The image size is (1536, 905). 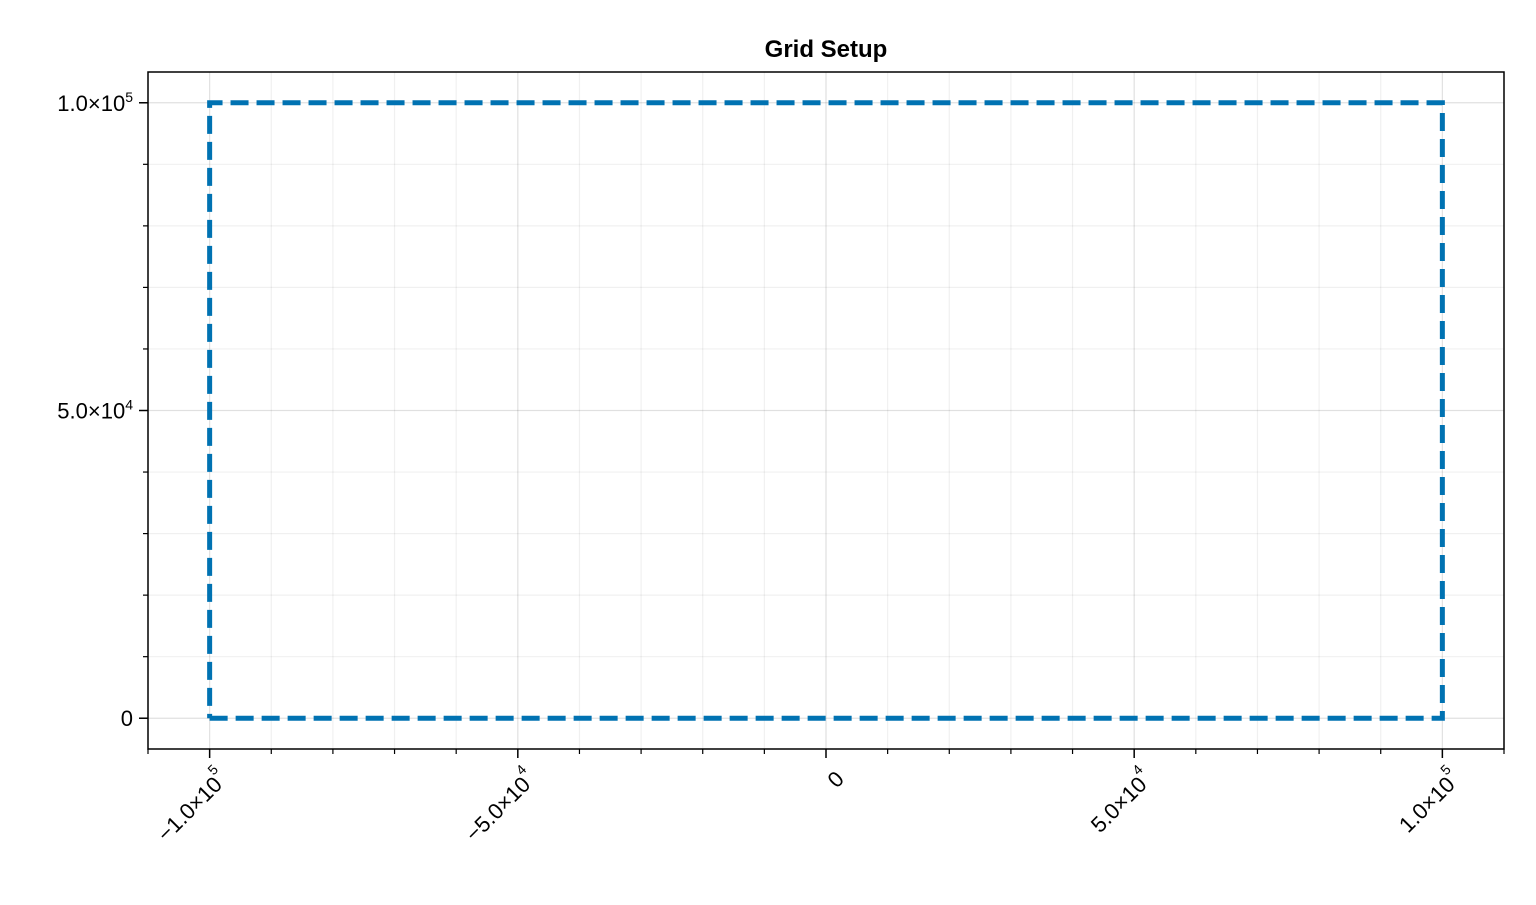 I want to click on x-tick-mantissa: 1.0×10, so click(x=1427, y=805).